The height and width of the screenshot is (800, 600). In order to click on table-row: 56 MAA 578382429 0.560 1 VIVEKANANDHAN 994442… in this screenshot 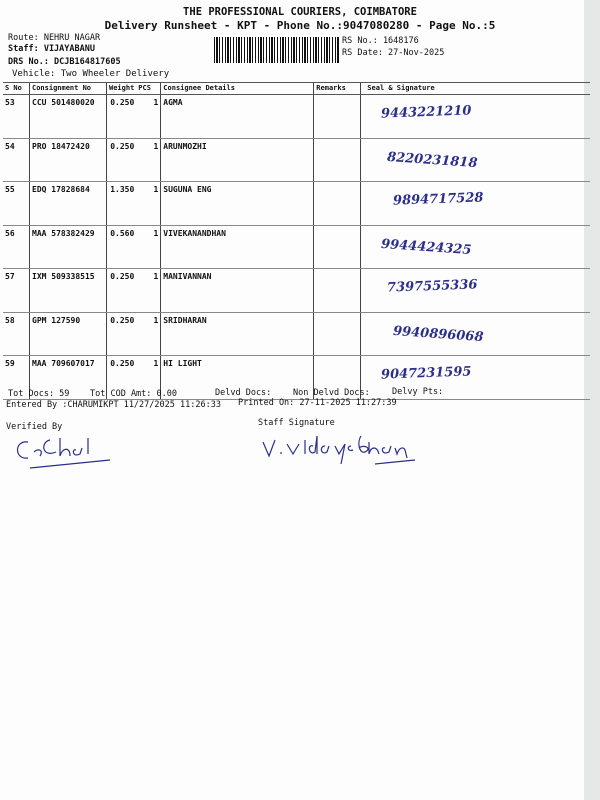, I will do `click(296, 247)`.